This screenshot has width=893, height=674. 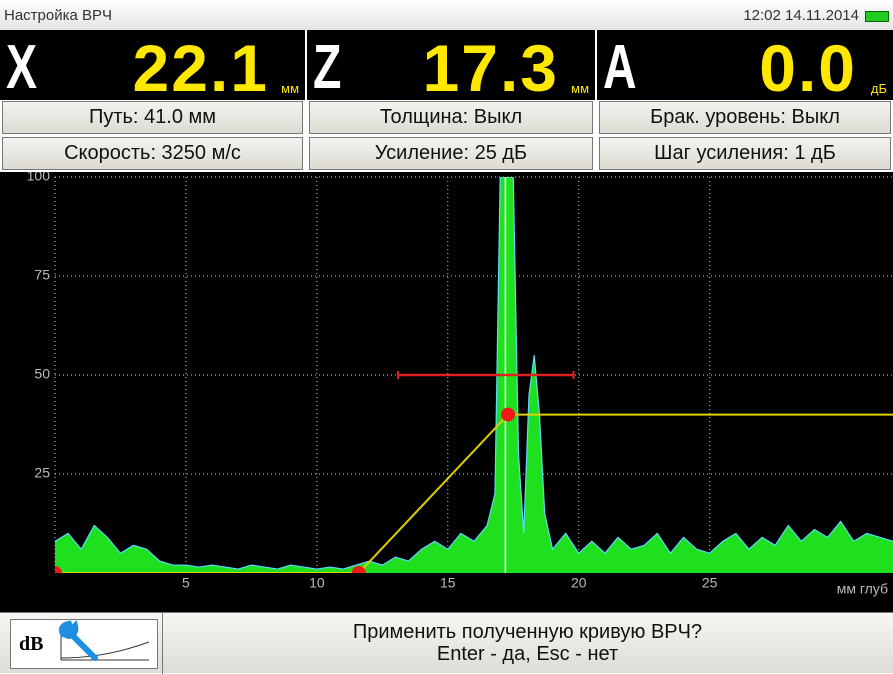 I want to click on x-axis-label: мм глуб, so click(x=862, y=589).